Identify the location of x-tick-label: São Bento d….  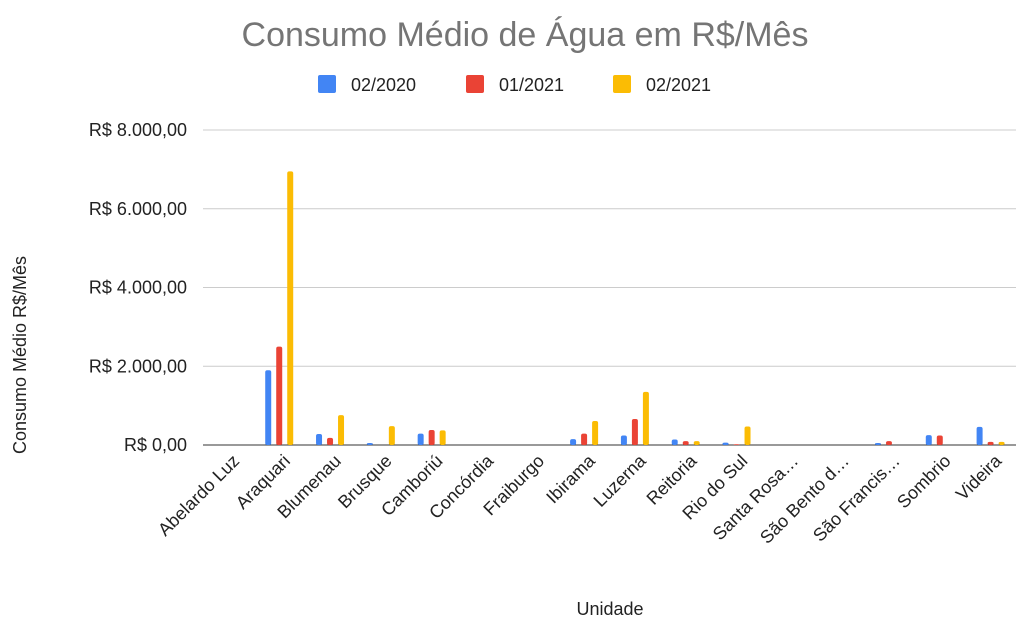
(804, 499).